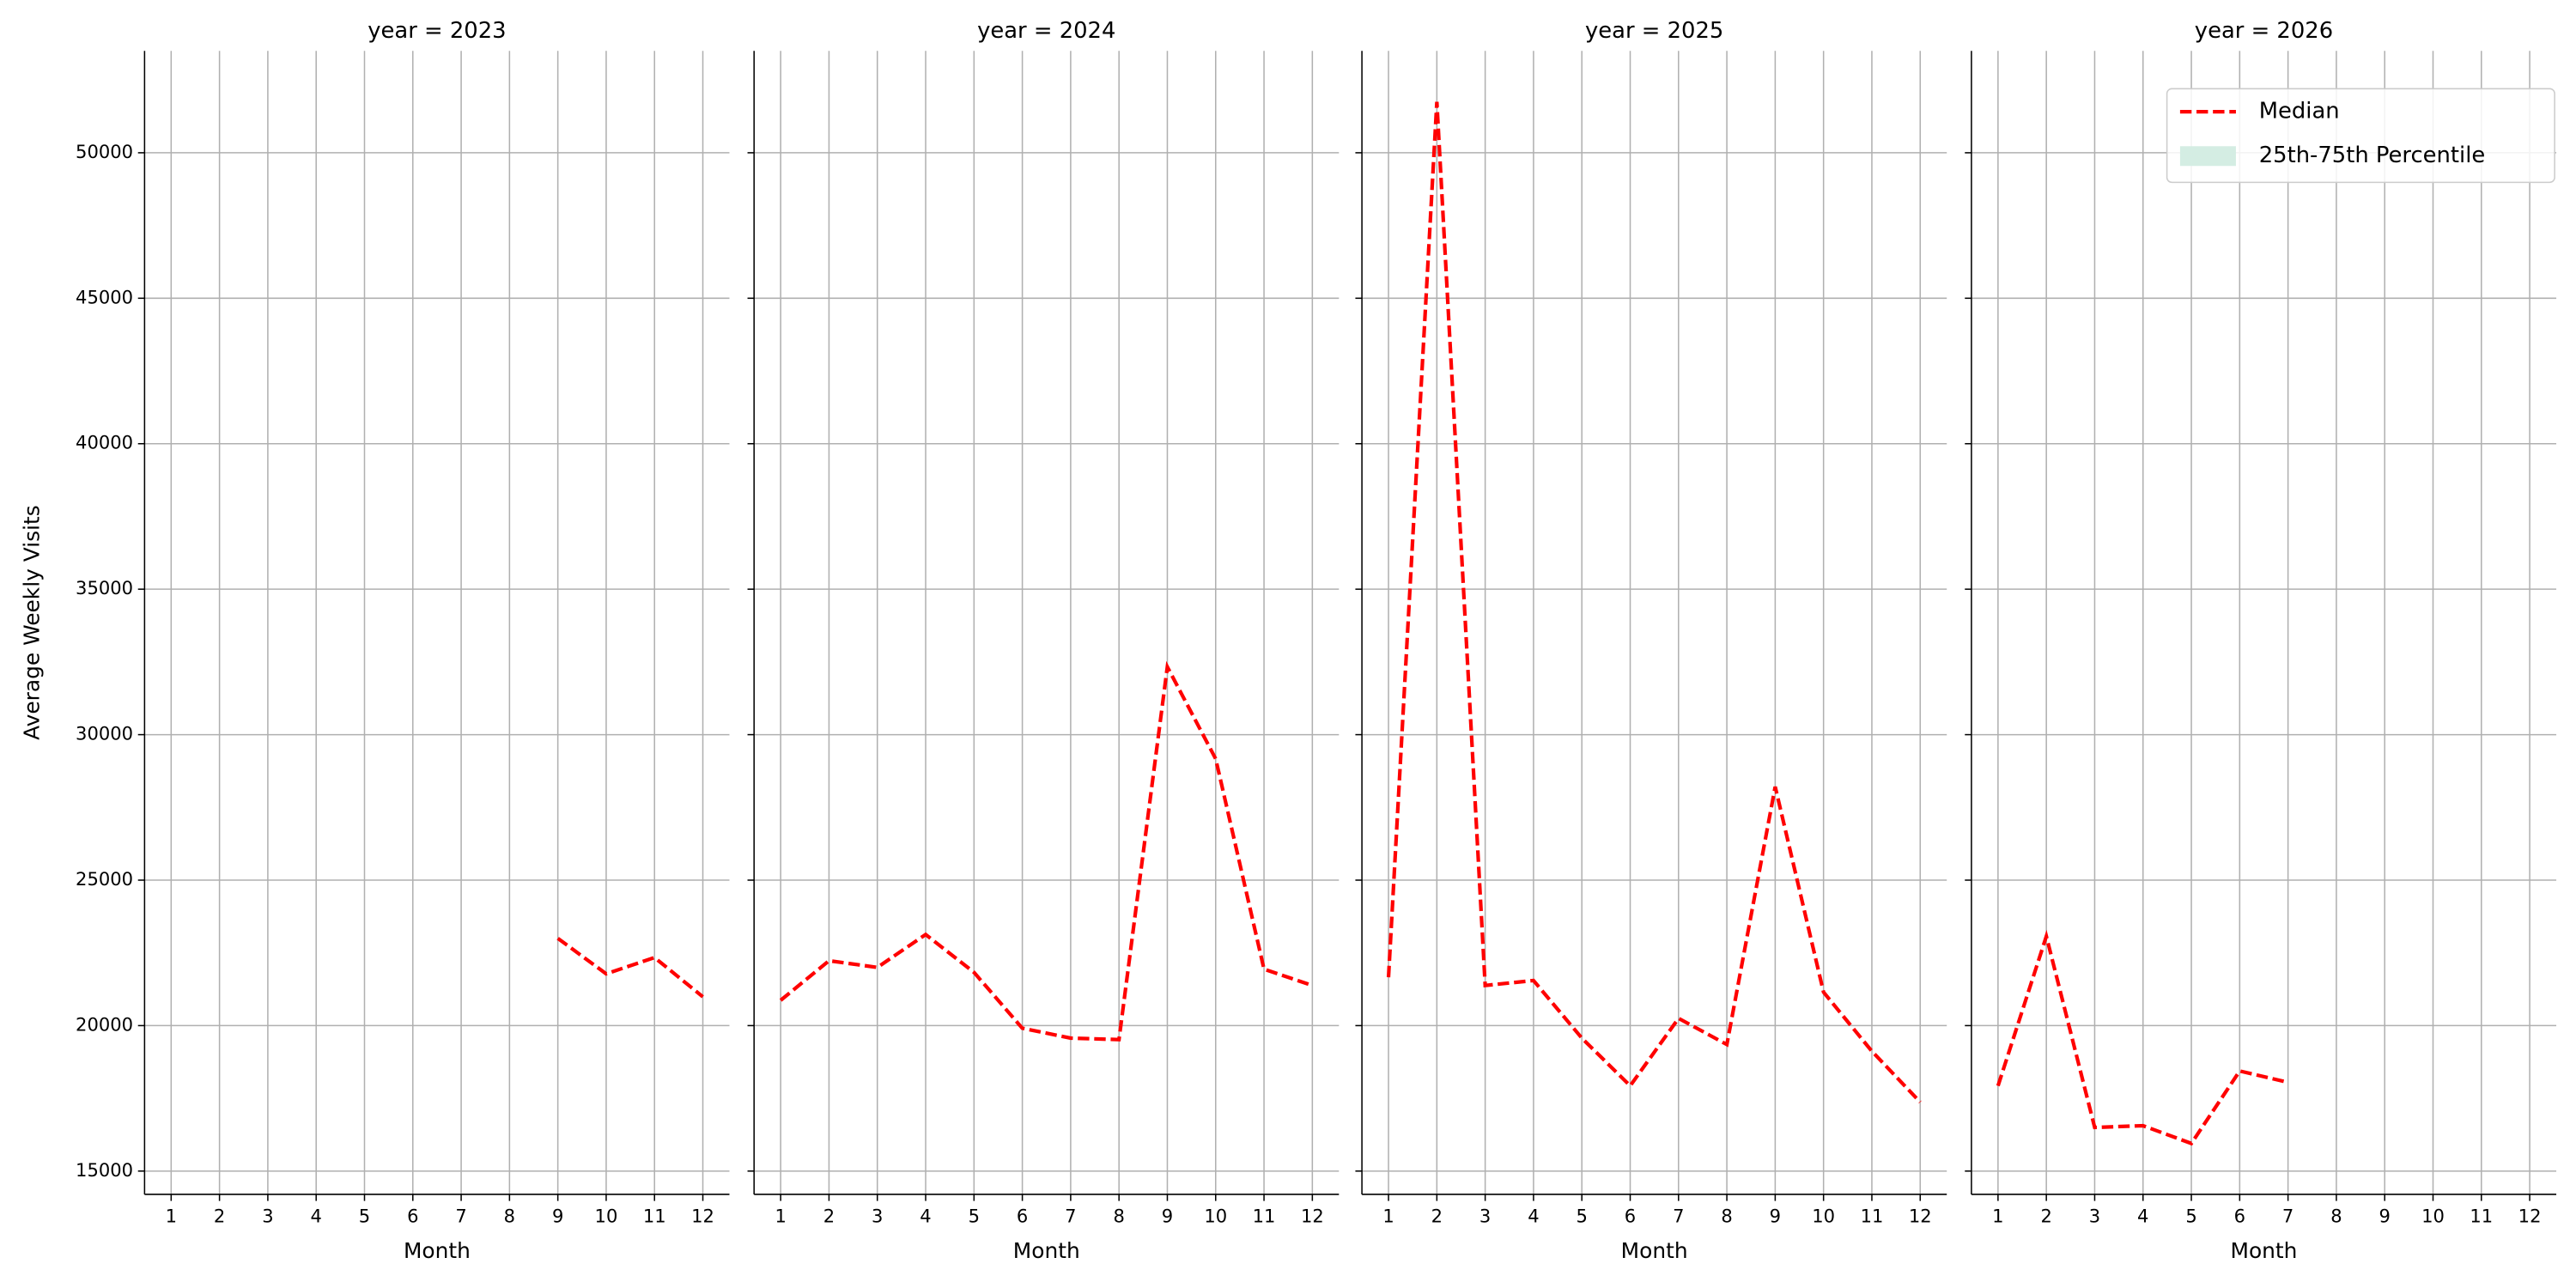 Image resolution: width=2576 pixels, height=1288 pixels. I want to click on y-tick-label: 30000, so click(104, 733).